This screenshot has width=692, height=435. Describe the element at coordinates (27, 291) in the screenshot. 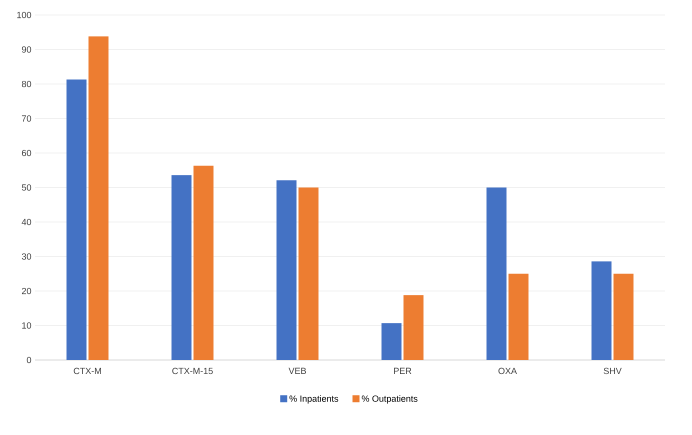

I see `y-tick-label: 20` at that location.